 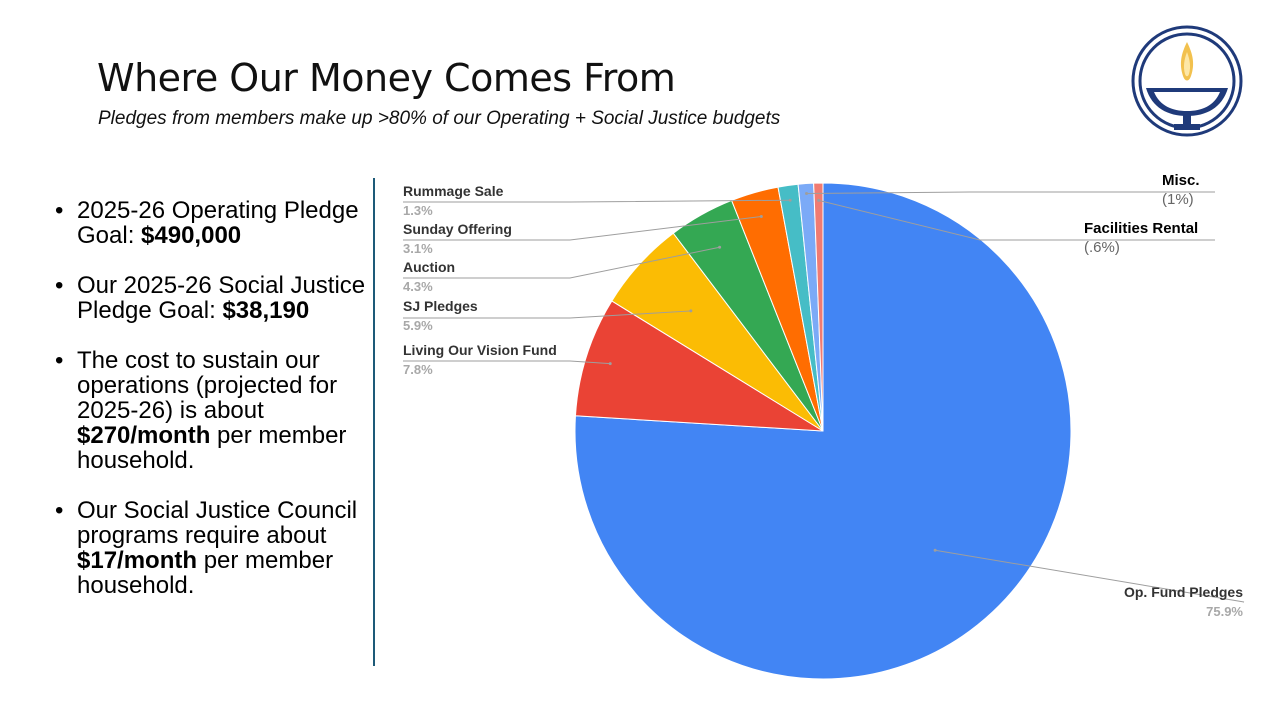 What do you see at coordinates (1181, 180) in the screenshot?
I see `slice-label-misc: Misc.` at bounding box center [1181, 180].